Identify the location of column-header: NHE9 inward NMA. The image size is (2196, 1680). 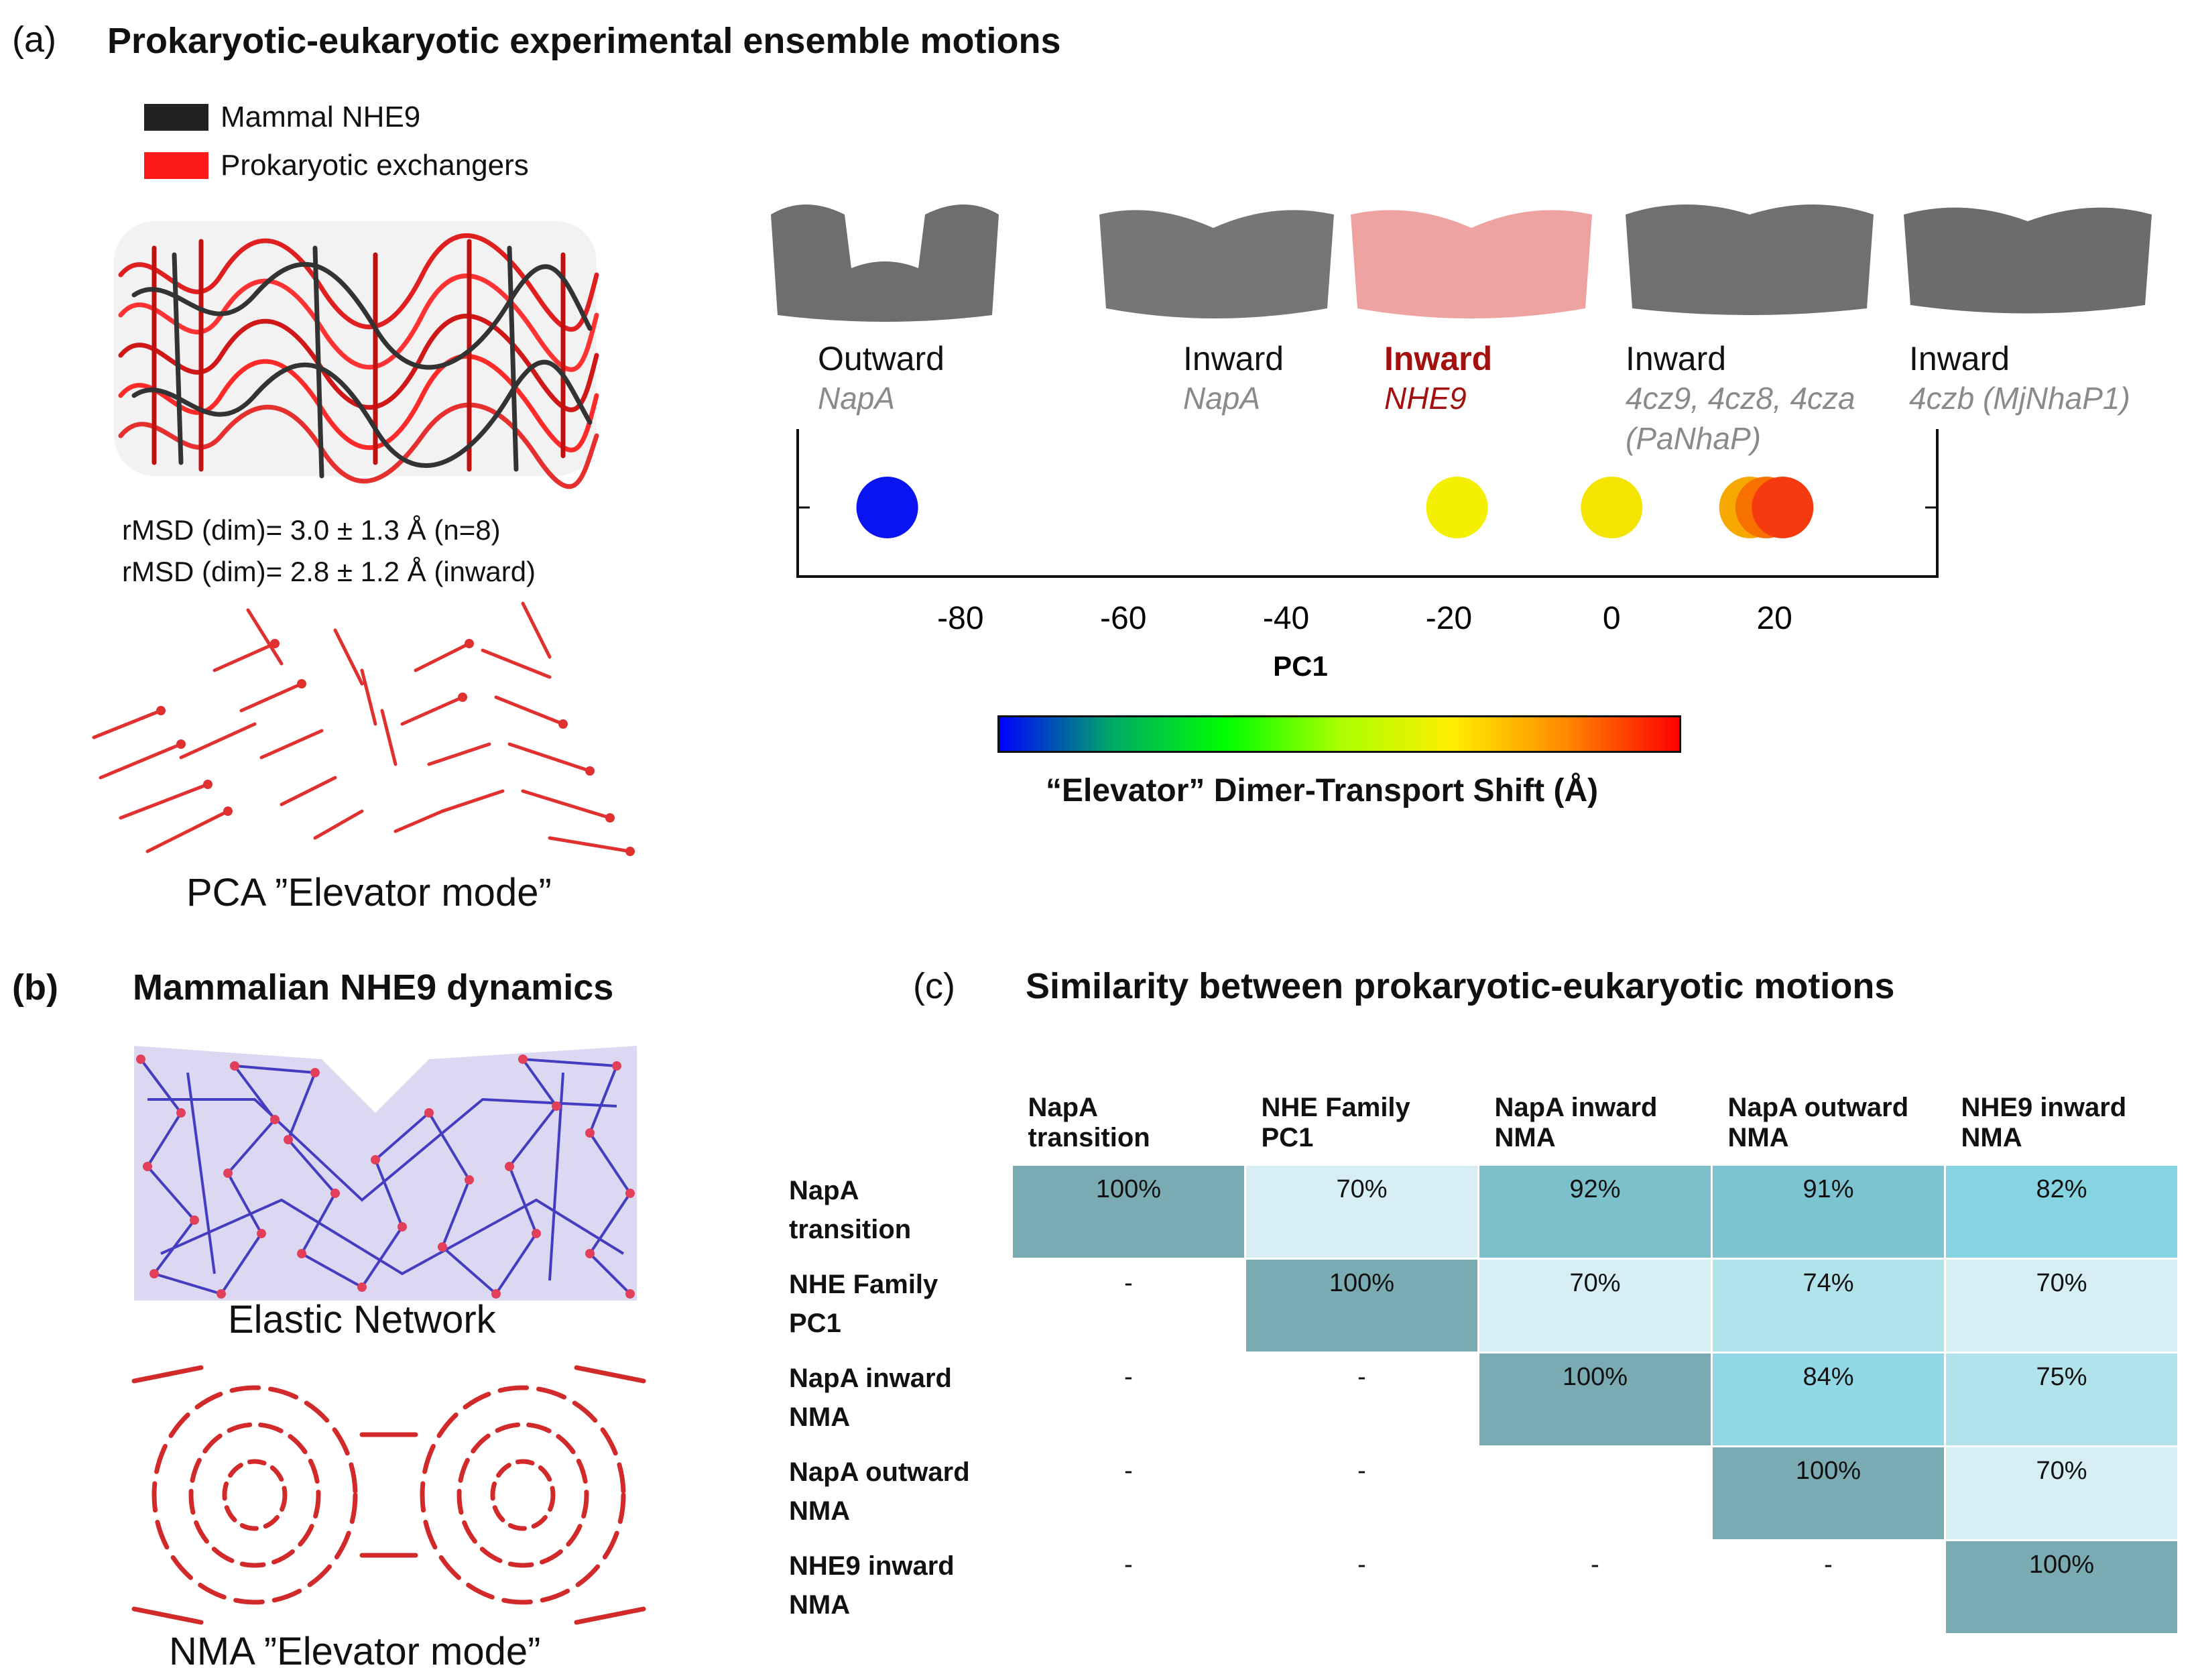
(2044, 1122).